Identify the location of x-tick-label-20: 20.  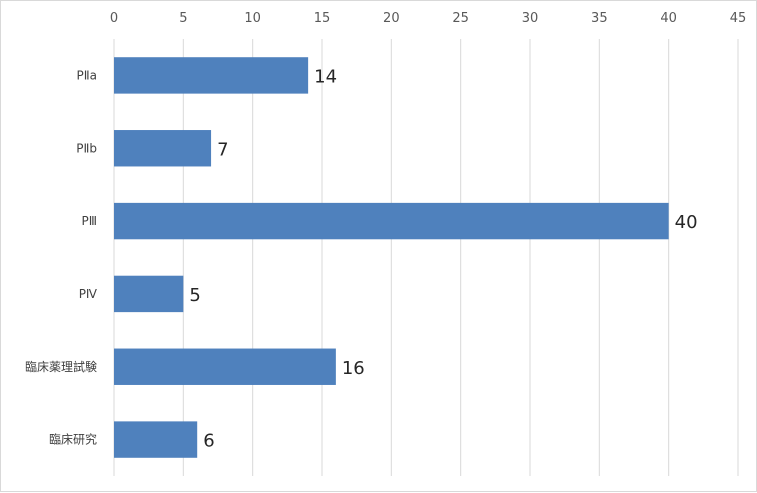
(391, 18).